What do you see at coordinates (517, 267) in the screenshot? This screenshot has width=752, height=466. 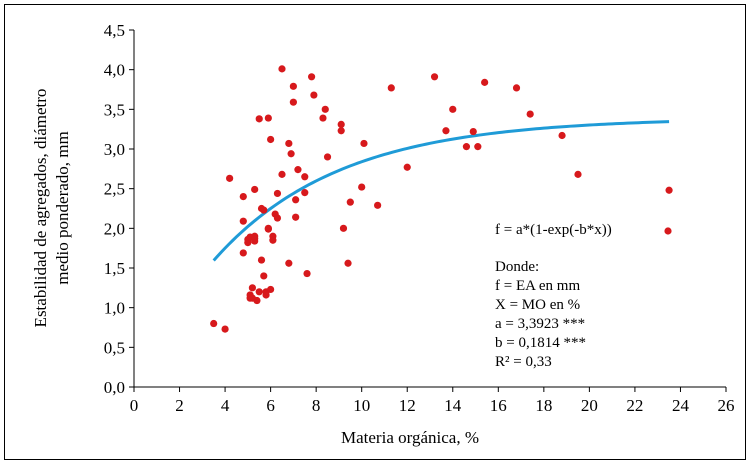 I see `annotation-line-0: Donde:` at bounding box center [517, 267].